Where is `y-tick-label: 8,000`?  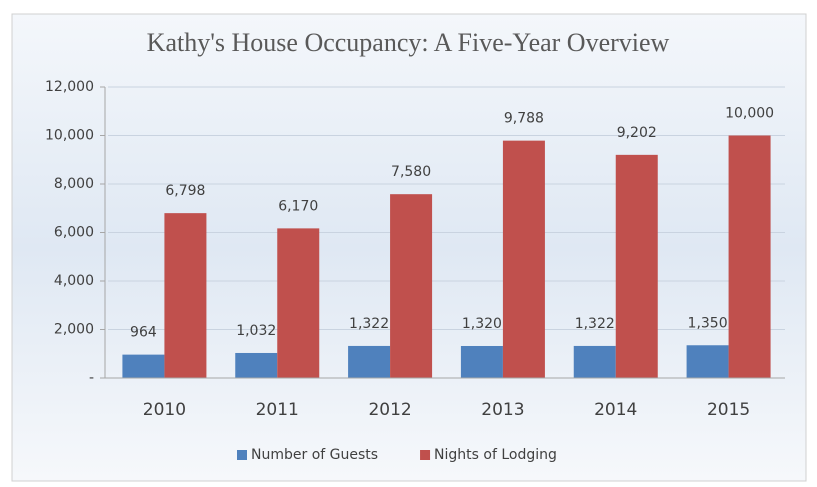 y-tick-label: 8,000 is located at coordinates (74, 184).